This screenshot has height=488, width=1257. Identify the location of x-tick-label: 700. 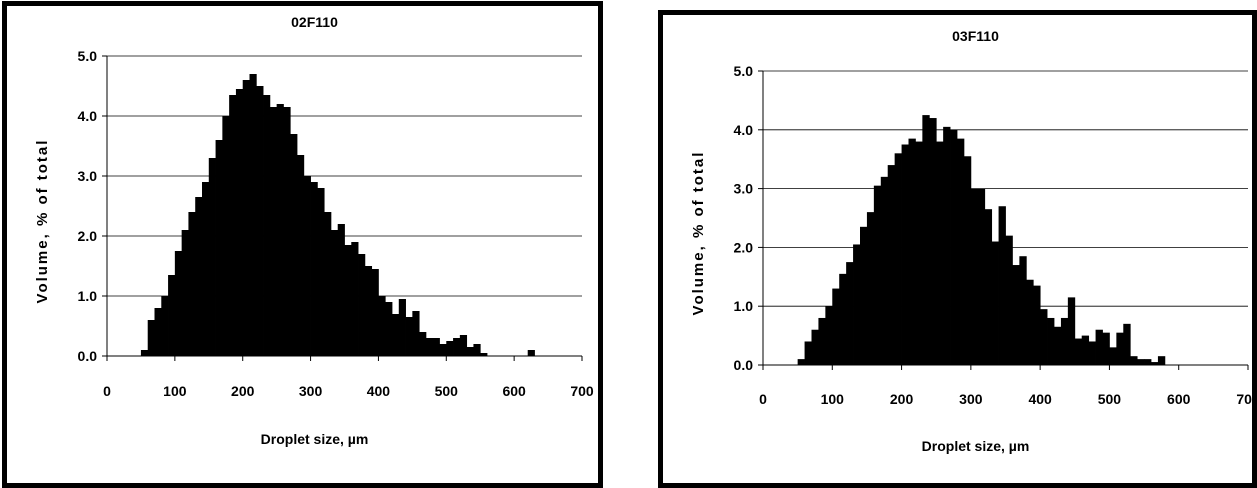
(582, 391).